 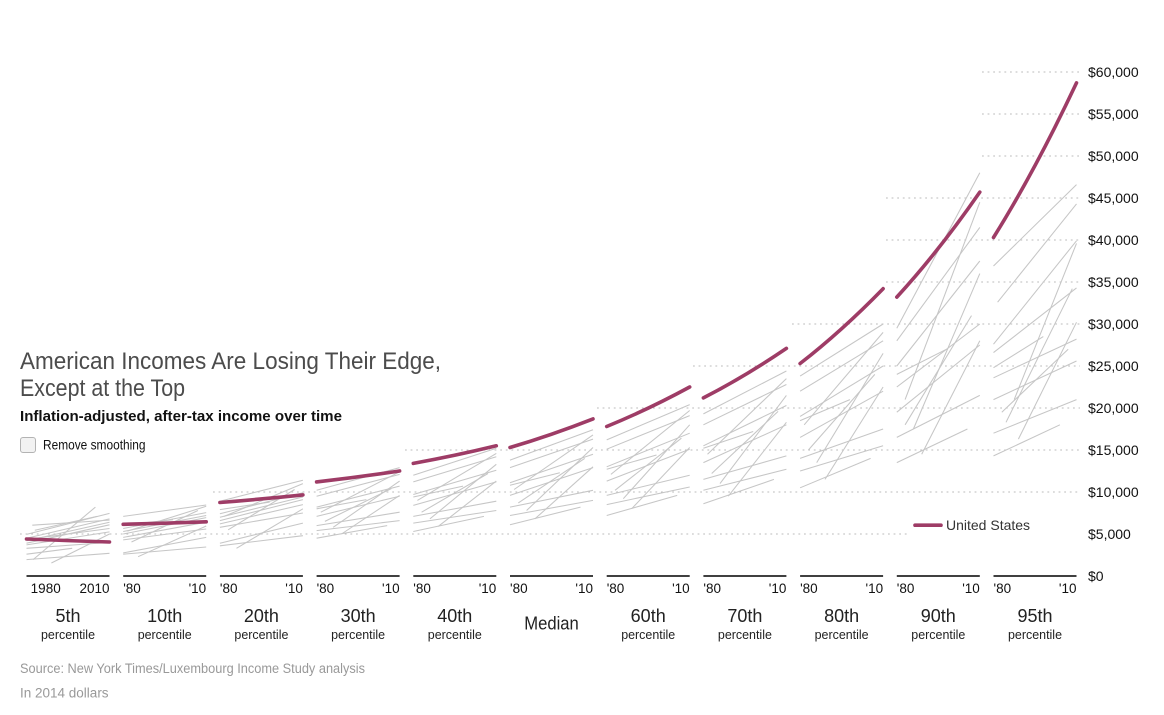 I want to click on svg-text: $60,000, so click(x=1113, y=72).